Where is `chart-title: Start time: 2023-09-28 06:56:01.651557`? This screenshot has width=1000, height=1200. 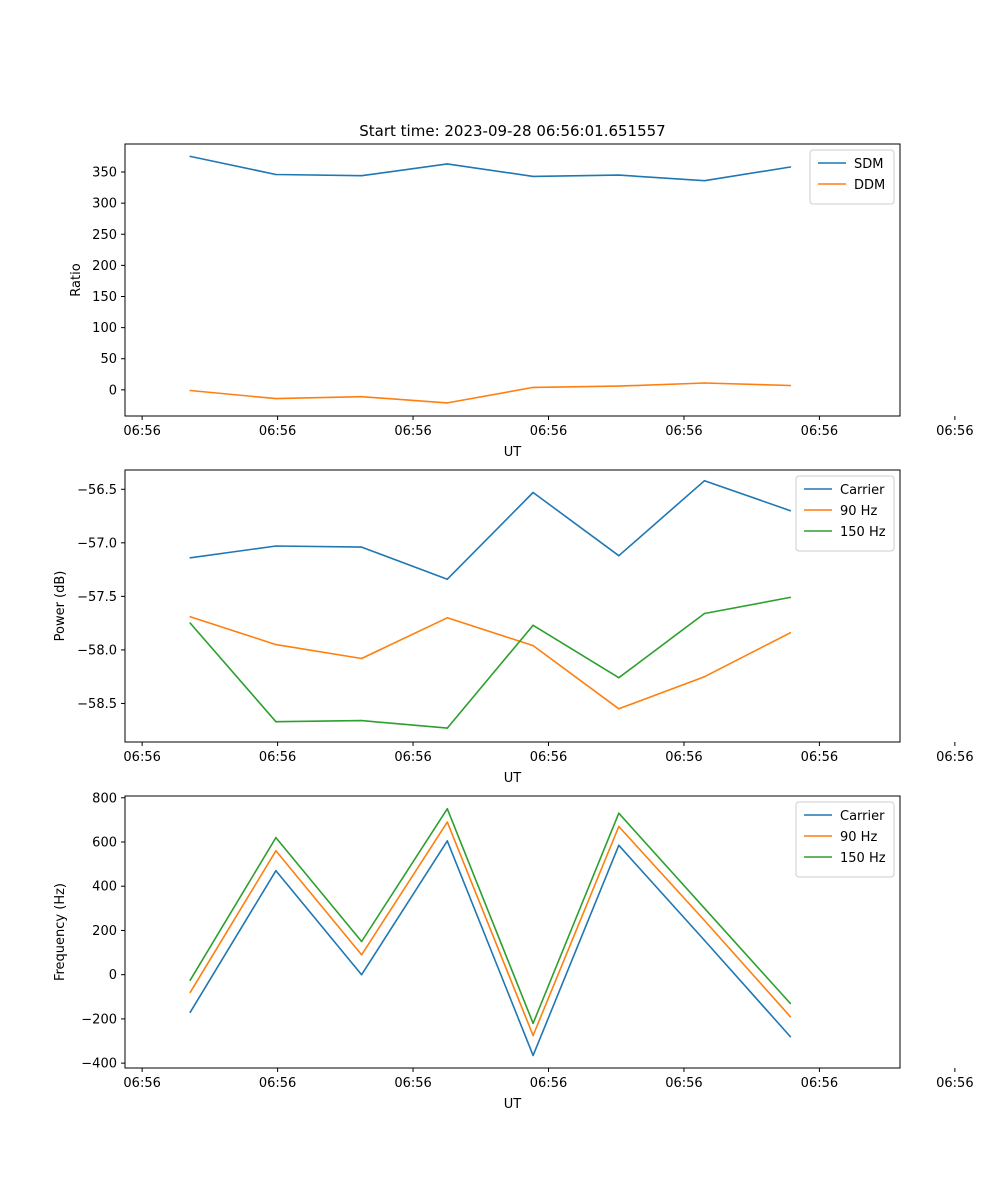 chart-title: Start time: 2023-09-28 06:56:01.651557 is located at coordinates (512, 131).